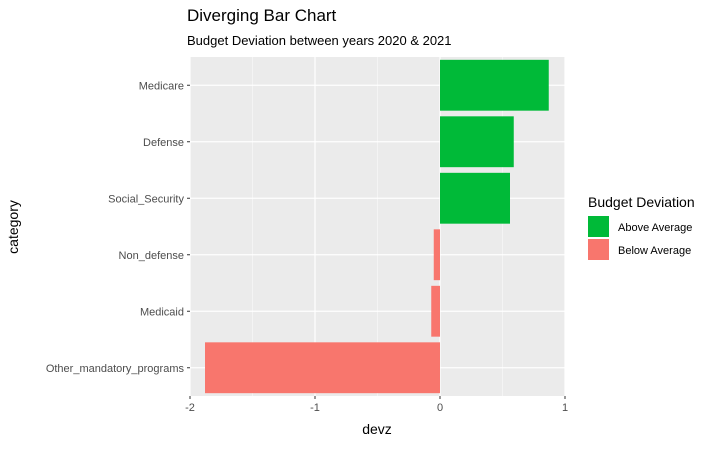 This screenshot has width=717, height=450. What do you see at coordinates (151, 256) in the screenshot?
I see `y-tick-label: Non_defense` at bounding box center [151, 256].